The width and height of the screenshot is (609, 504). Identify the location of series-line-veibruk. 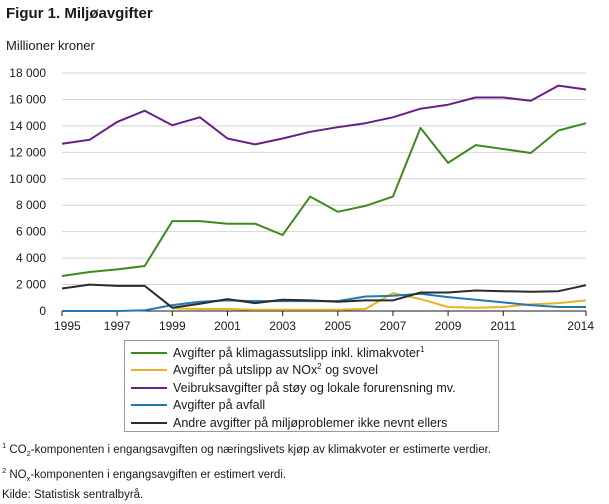
(324, 115).